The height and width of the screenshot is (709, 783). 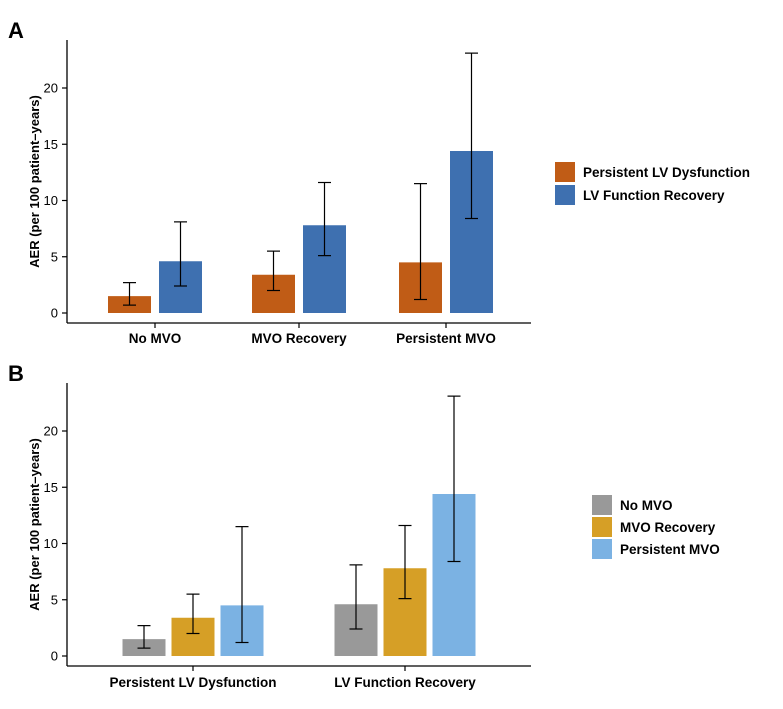 I want to click on panel-a-y-tick-label: 5, so click(x=54, y=256).